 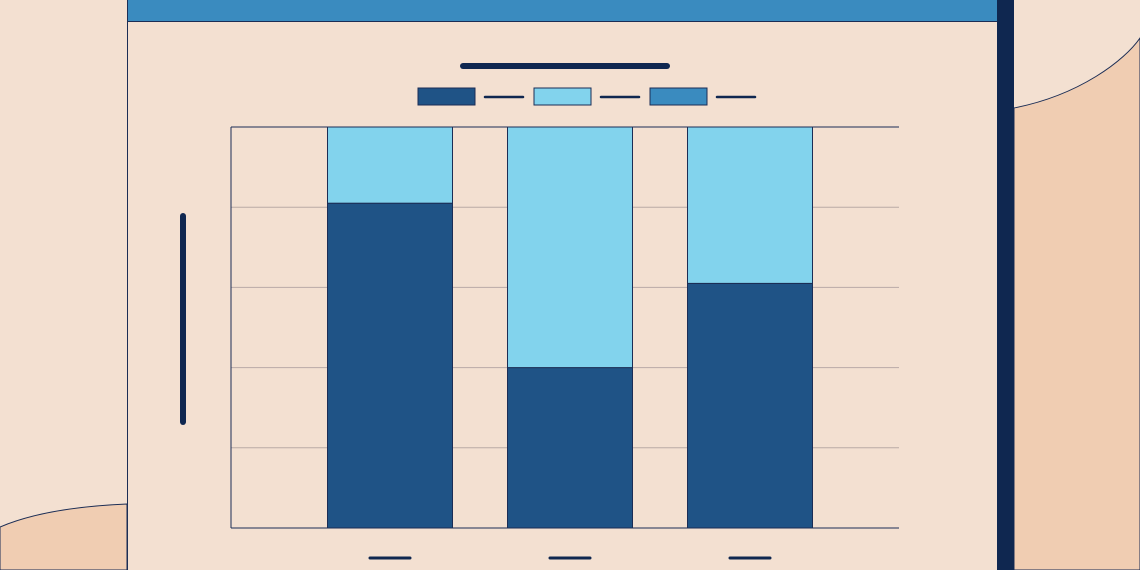 I want to click on window-title-bar, so click(x=563, y=11).